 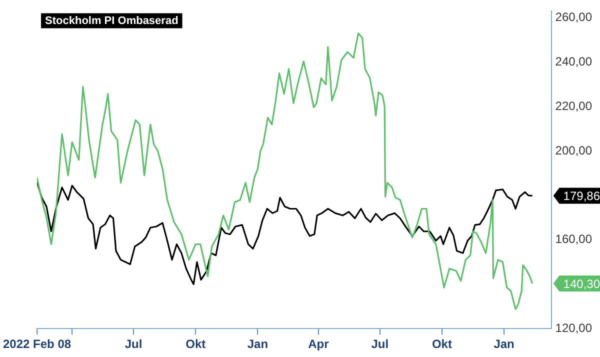 I want to click on y-tick-label: 120,00, so click(x=573, y=327).